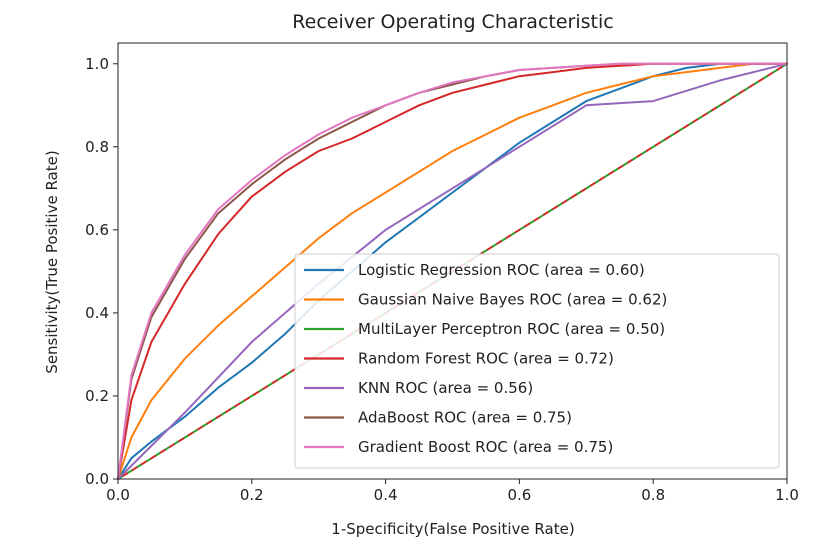  What do you see at coordinates (97, 313) in the screenshot?
I see `y-tick-label: 0.4` at bounding box center [97, 313].